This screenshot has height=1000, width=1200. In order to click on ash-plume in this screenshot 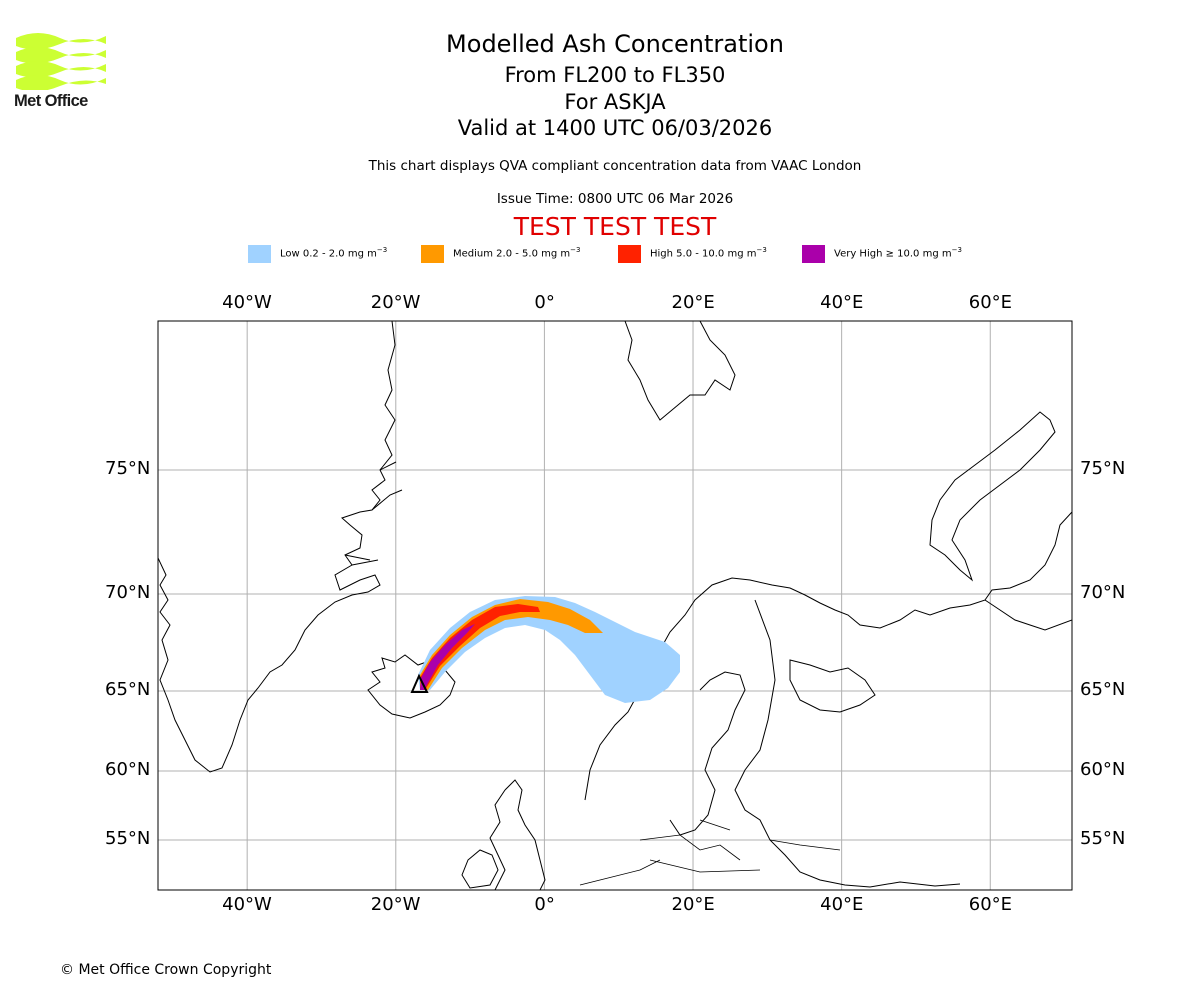, I will do `click(545, 649)`.